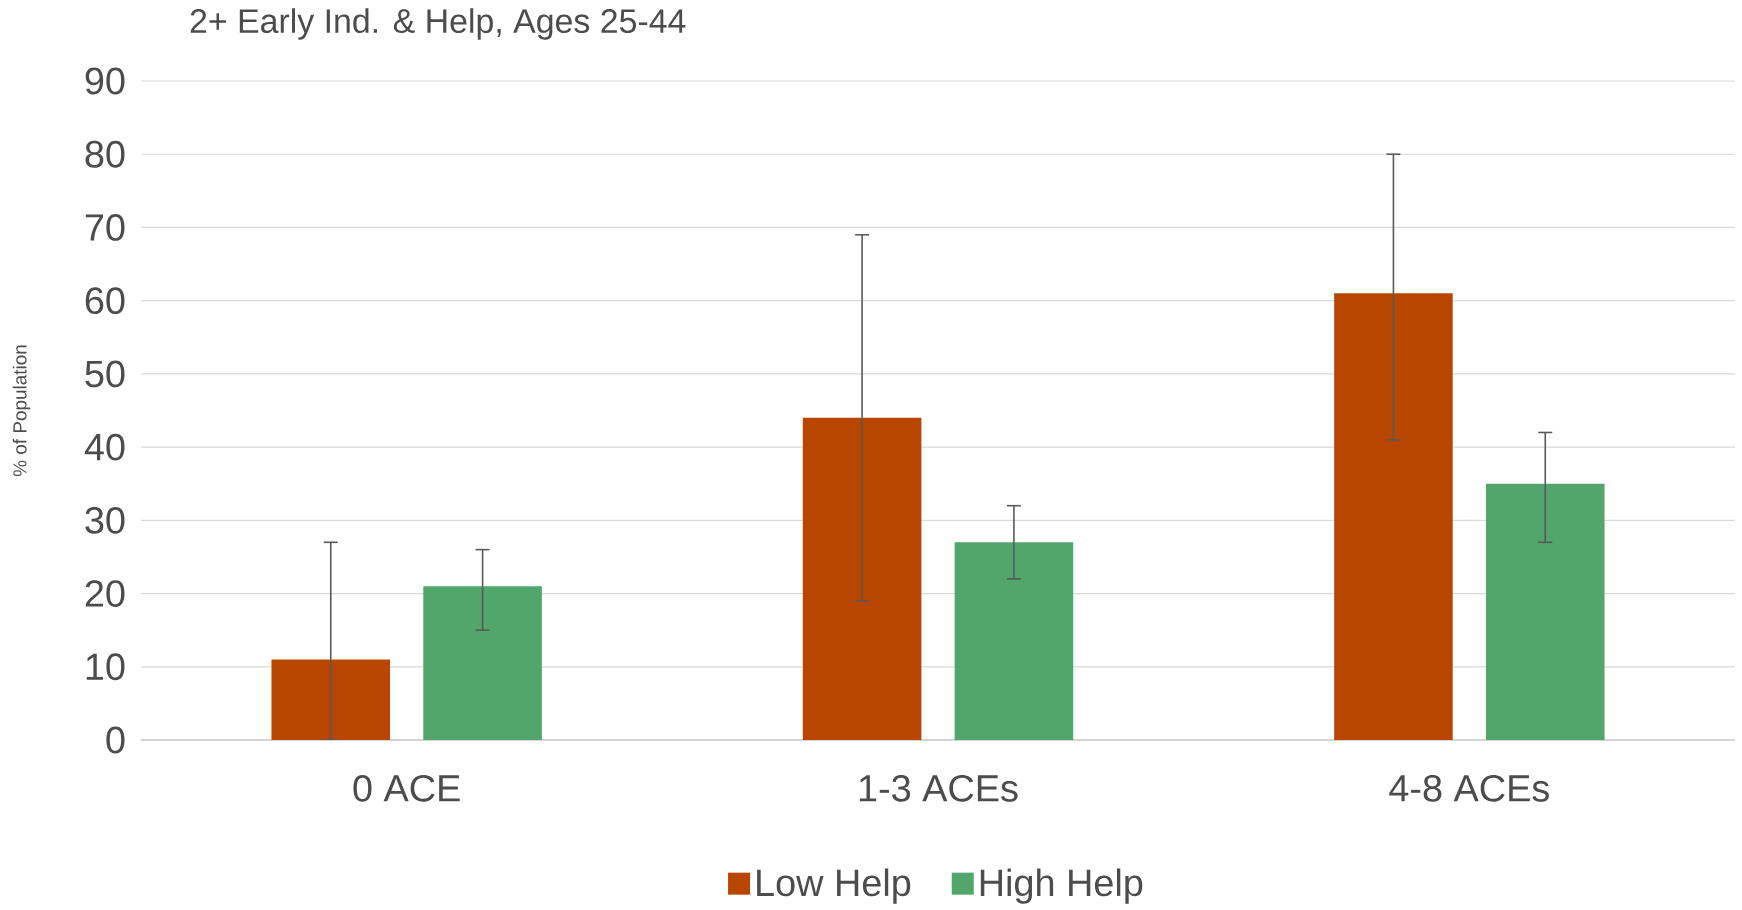  What do you see at coordinates (105, 154) in the screenshot?
I see `y-tick-label: 80` at bounding box center [105, 154].